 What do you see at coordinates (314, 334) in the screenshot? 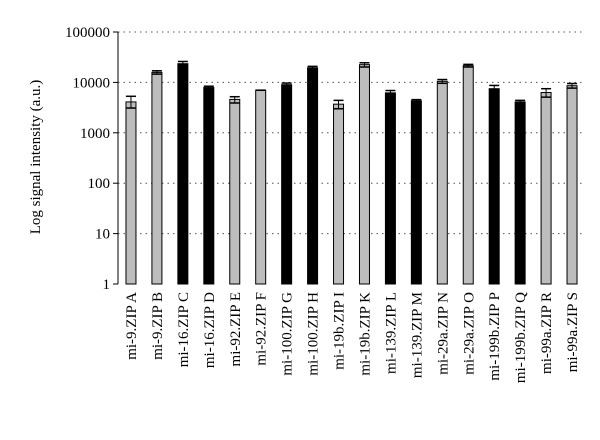
I see `x-tick-label: mi-100.ZIP H` at bounding box center [314, 334].